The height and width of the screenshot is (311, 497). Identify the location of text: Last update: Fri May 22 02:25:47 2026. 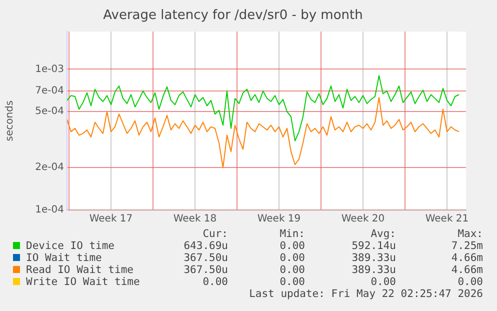
(366, 294).